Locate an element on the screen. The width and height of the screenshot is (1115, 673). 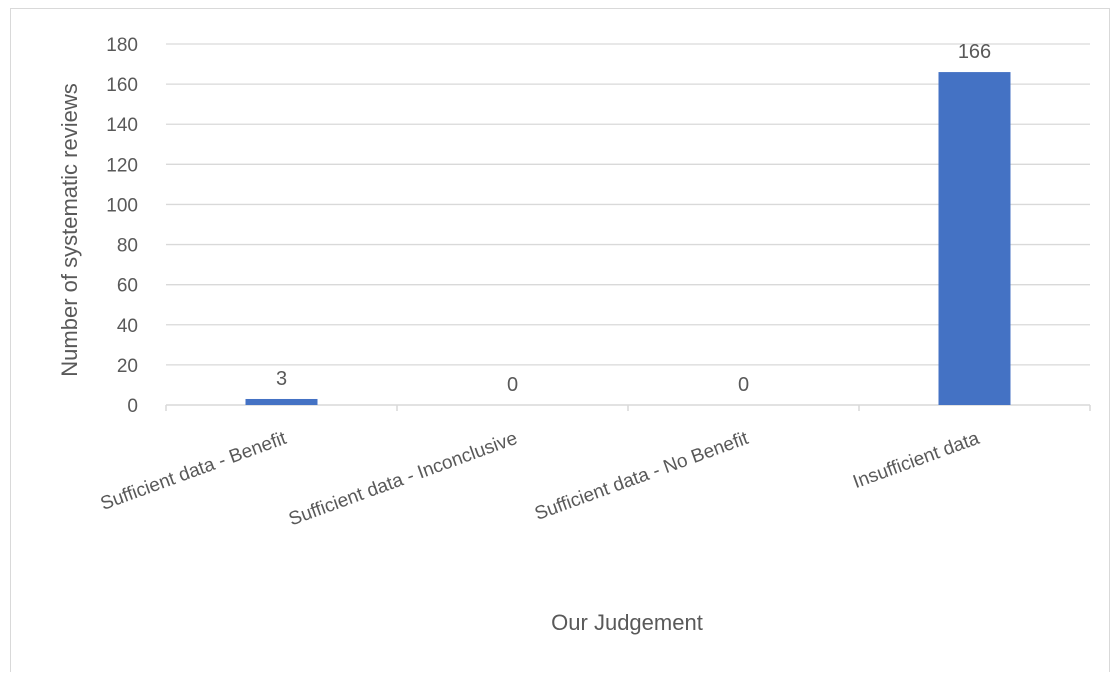
y-tick-label: 20 is located at coordinates (127, 366).